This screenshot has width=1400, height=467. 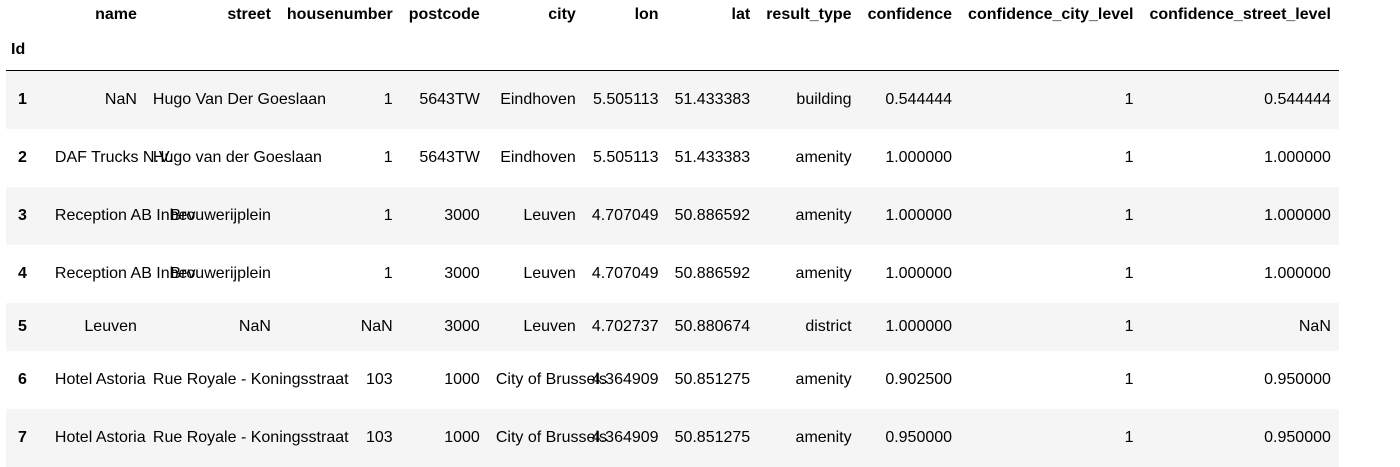 I want to click on cell-lat: 50.880674, so click(x=713, y=327).